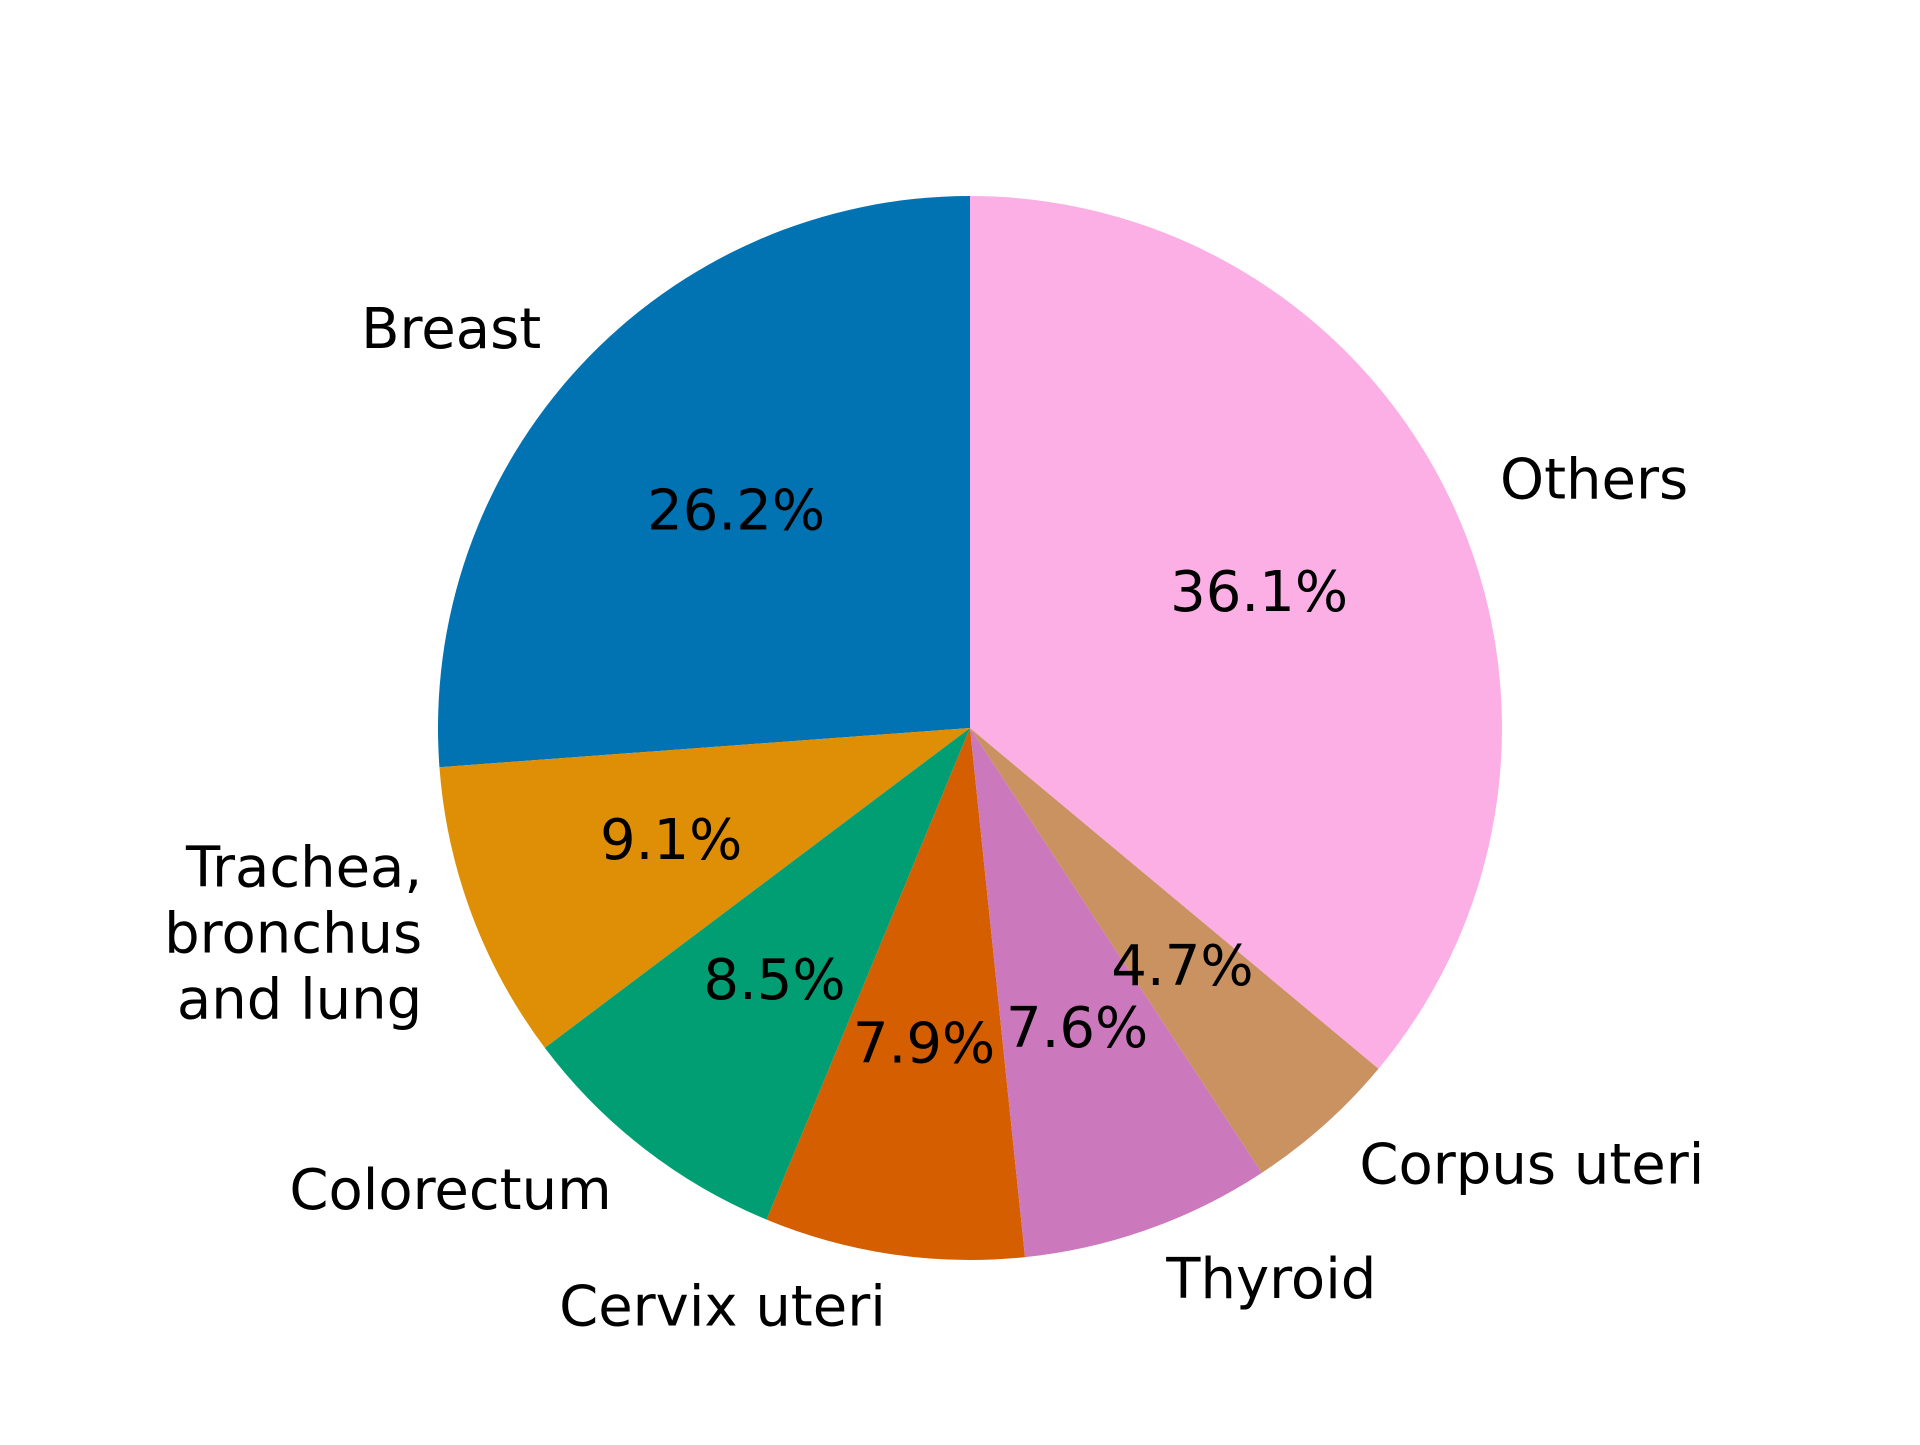 This screenshot has width=1920, height=1445. I want to click on pct-label-trachea-bronchus-and-lung: 9.1%, so click(671, 840).